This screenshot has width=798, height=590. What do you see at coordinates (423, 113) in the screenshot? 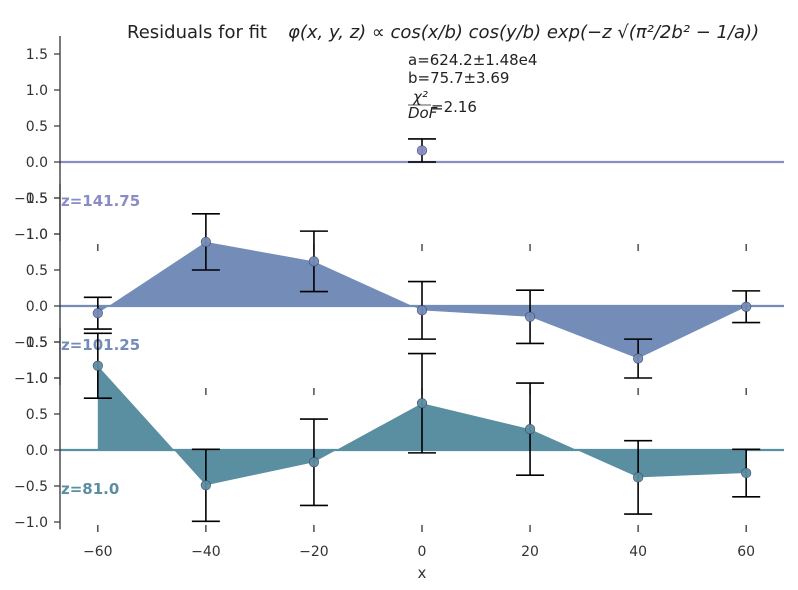
I see `chi-denominator: DoF` at bounding box center [423, 113].